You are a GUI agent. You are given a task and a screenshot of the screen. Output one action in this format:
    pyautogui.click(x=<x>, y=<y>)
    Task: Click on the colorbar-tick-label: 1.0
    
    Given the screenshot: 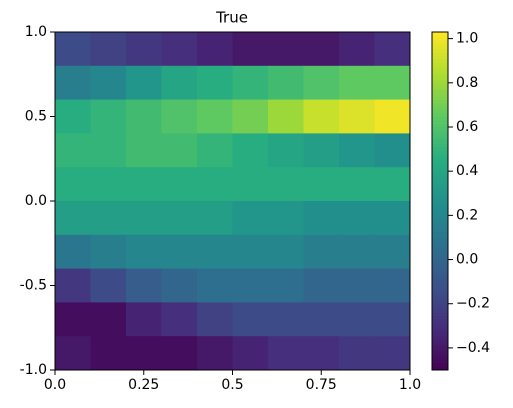 What is the action you would take?
    pyautogui.click(x=467, y=39)
    